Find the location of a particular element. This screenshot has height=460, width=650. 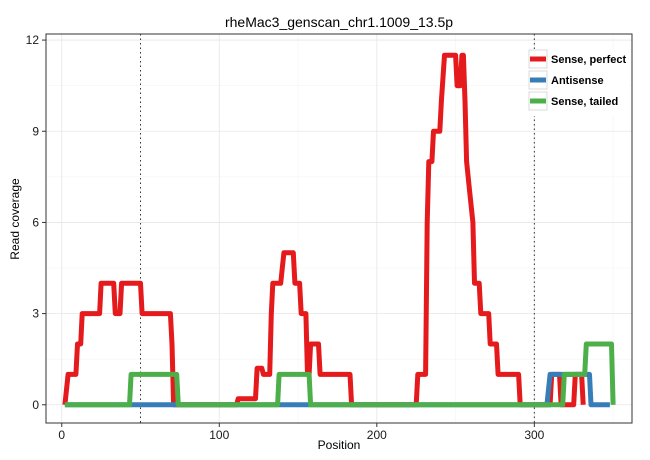

legend-label: Antisense is located at coordinates (577, 81).